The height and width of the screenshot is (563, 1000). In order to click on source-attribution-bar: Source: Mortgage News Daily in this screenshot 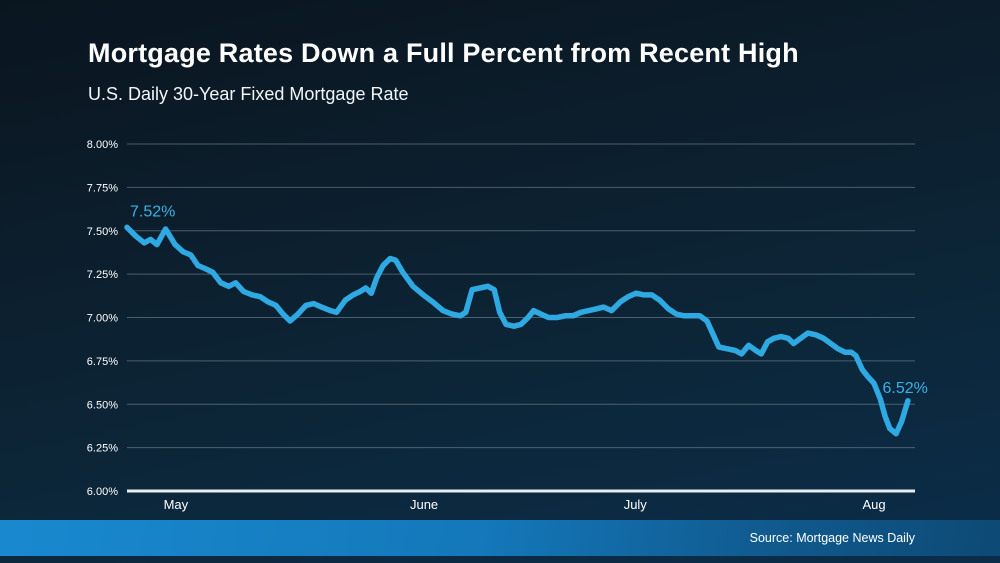, I will do `click(500, 538)`.